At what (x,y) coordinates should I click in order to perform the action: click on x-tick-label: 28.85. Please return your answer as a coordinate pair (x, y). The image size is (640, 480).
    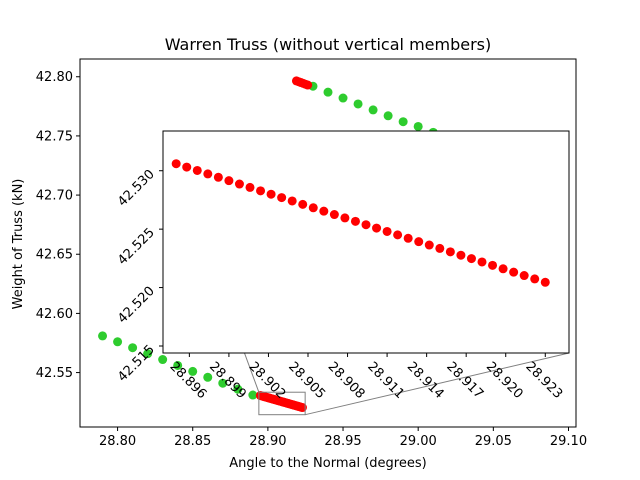
    Looking at the image, I should click on (192, 441).